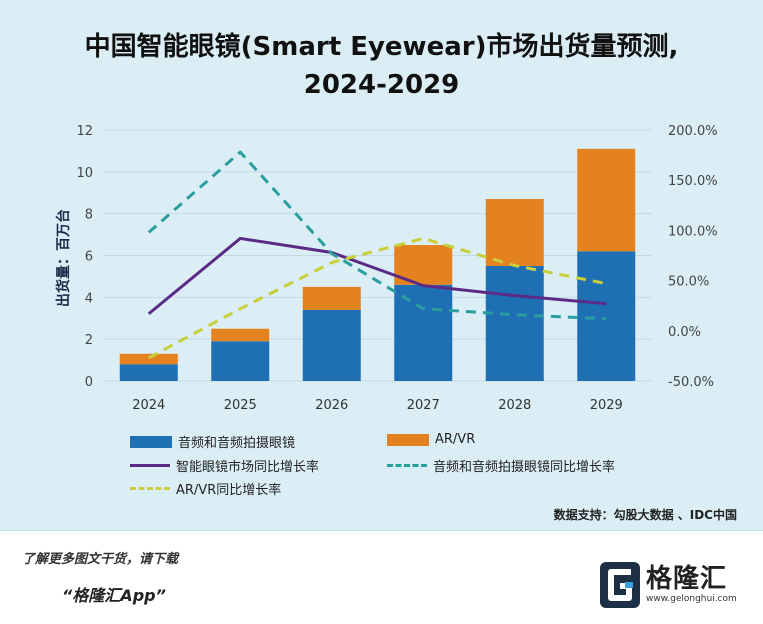 Image resolution: width=763 pixels, height=624 pixels. What do you see at coordinates (423, 405) in the screenshot?
I see `x-tick-label: 2027` at bounding box center [423, 405].